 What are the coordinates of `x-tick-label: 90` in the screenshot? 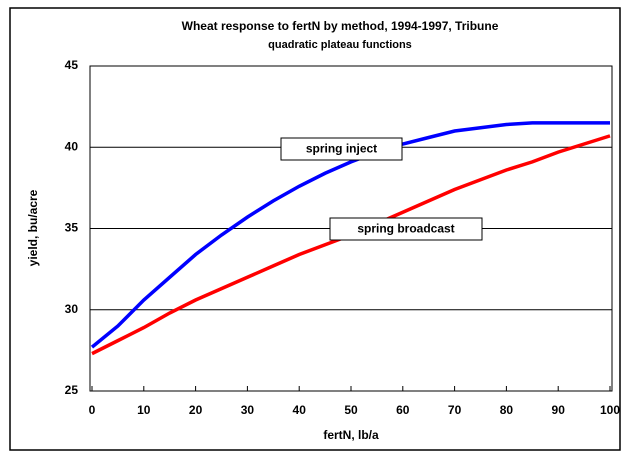 It's located at (559, 410).